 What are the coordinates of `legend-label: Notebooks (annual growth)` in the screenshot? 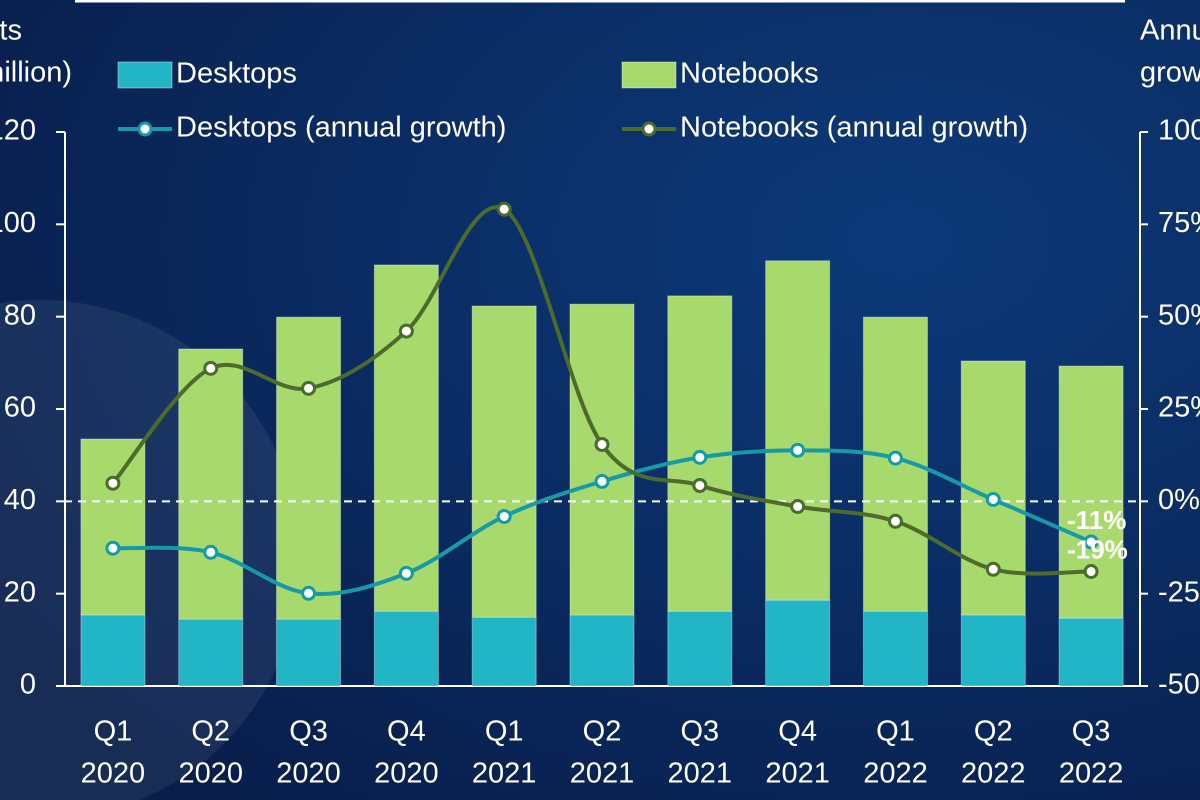 It's located at (854, 128).